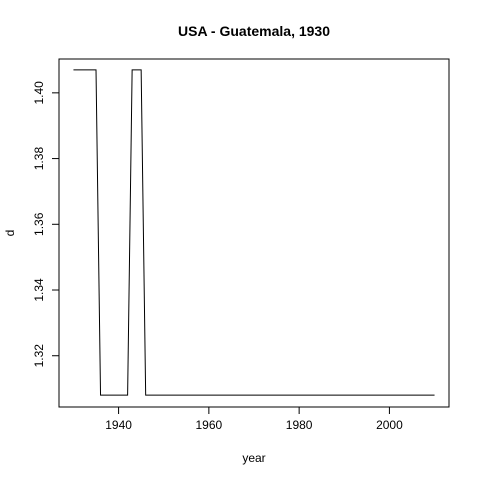 The image size is (480, 480). I want to click on chart-title: USA - Guatemala, 1930, so click(254, 31).